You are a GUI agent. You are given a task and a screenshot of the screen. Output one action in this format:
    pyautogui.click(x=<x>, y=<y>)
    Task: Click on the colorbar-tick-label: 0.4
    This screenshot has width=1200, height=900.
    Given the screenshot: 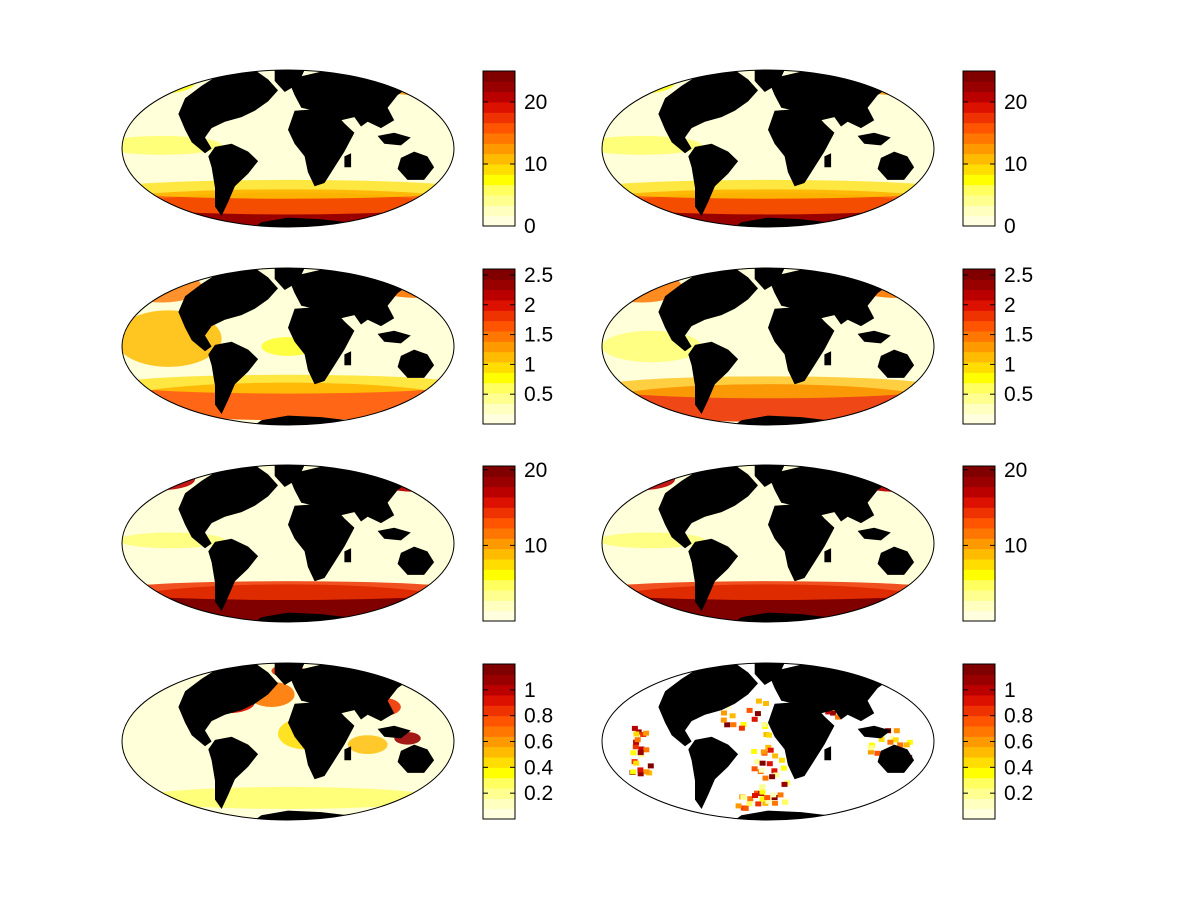 What is the action you would take?
    pyautogui.click(x=539, y=767)
    